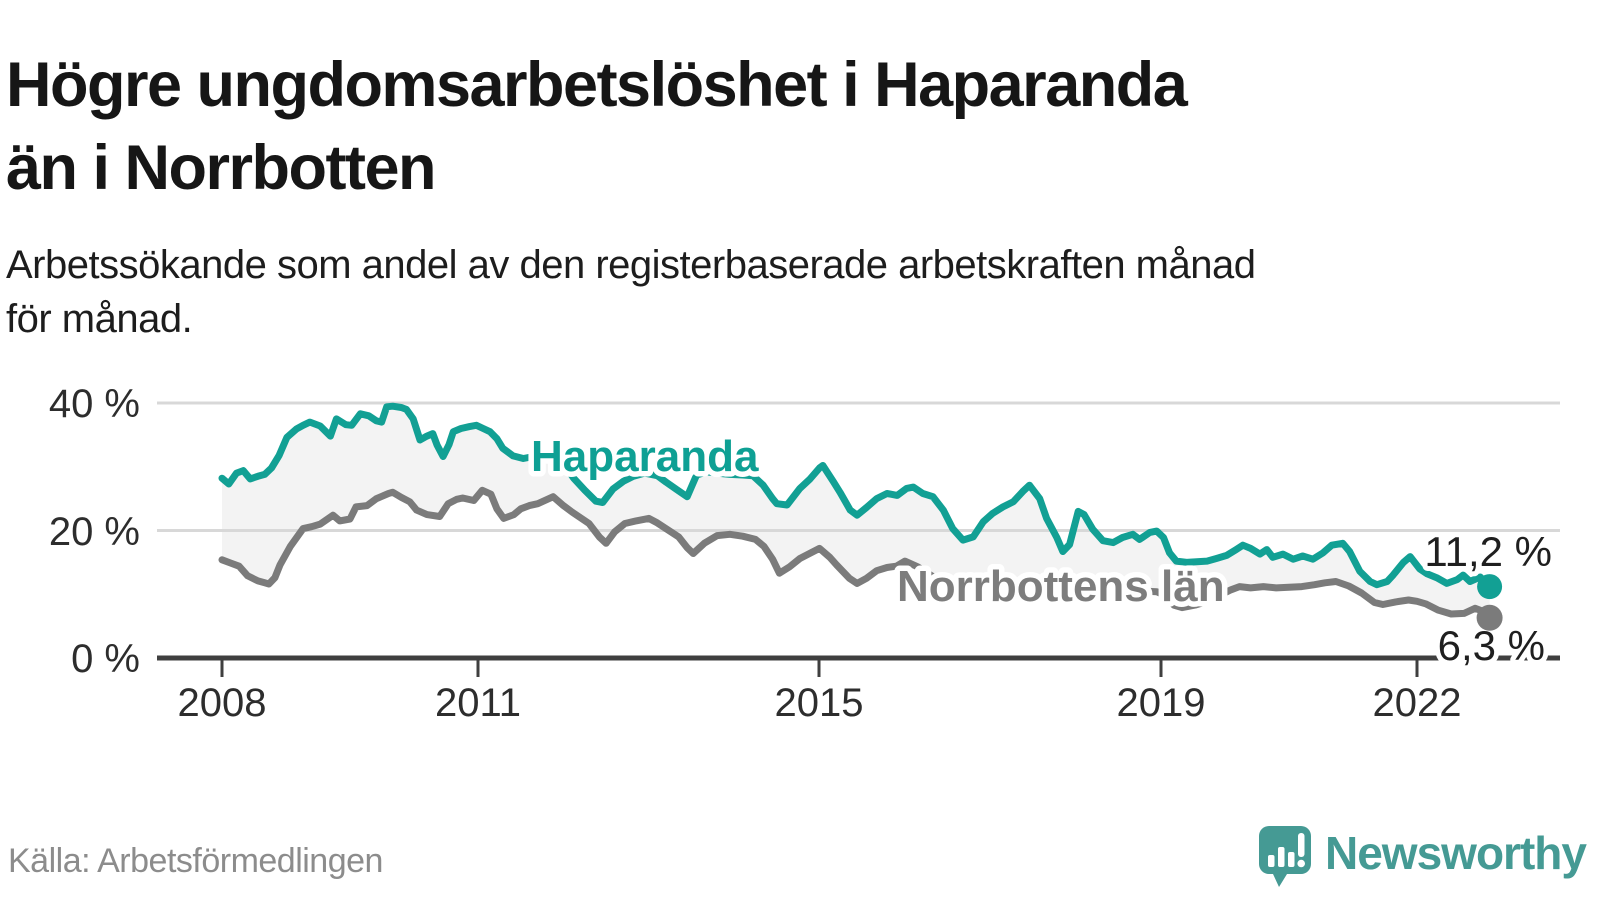 This screenshot has height=900, width=1600. I want to click on newsworthy-icon, so click(1285, 856).